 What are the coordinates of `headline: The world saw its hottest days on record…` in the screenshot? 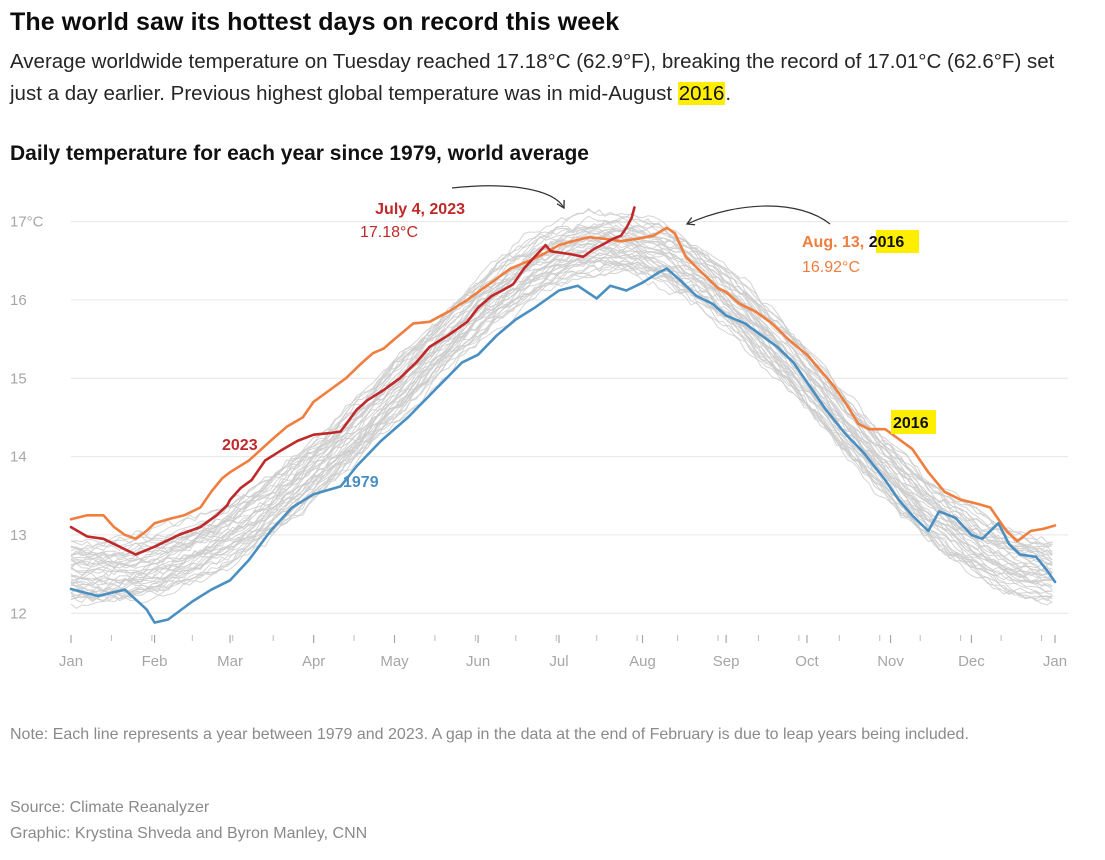 It's located at (315, 22).